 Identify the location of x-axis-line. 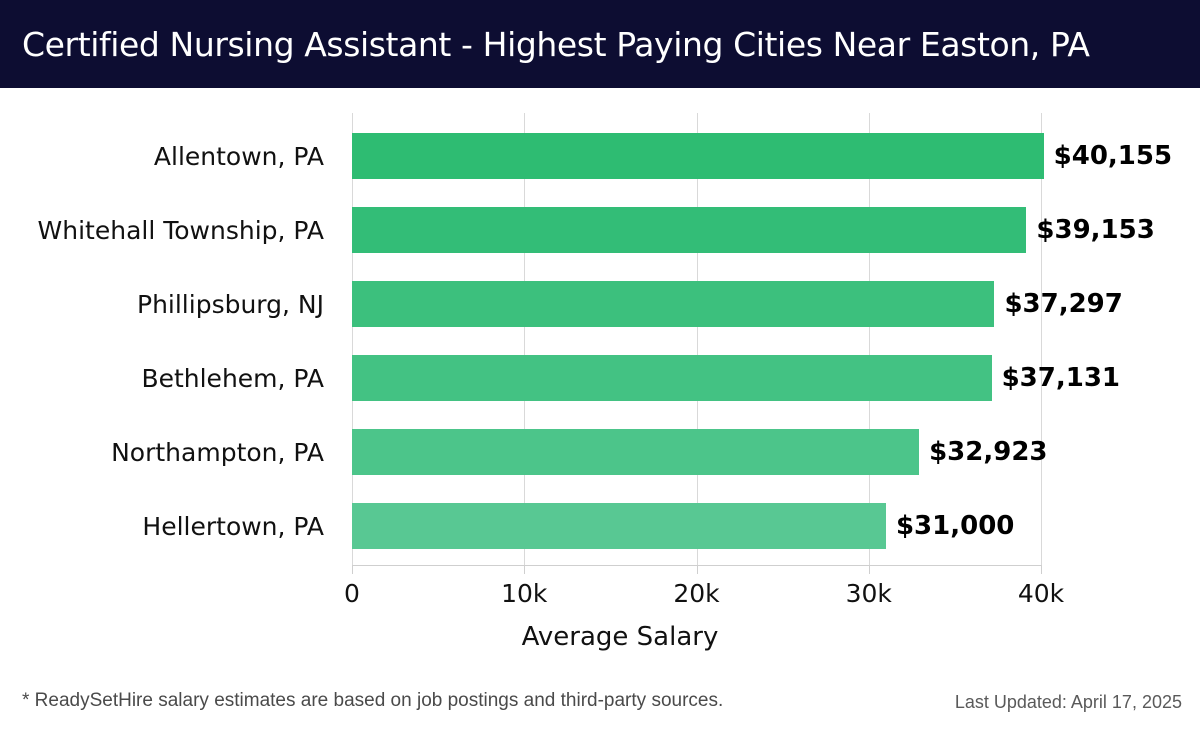
(697, 565).